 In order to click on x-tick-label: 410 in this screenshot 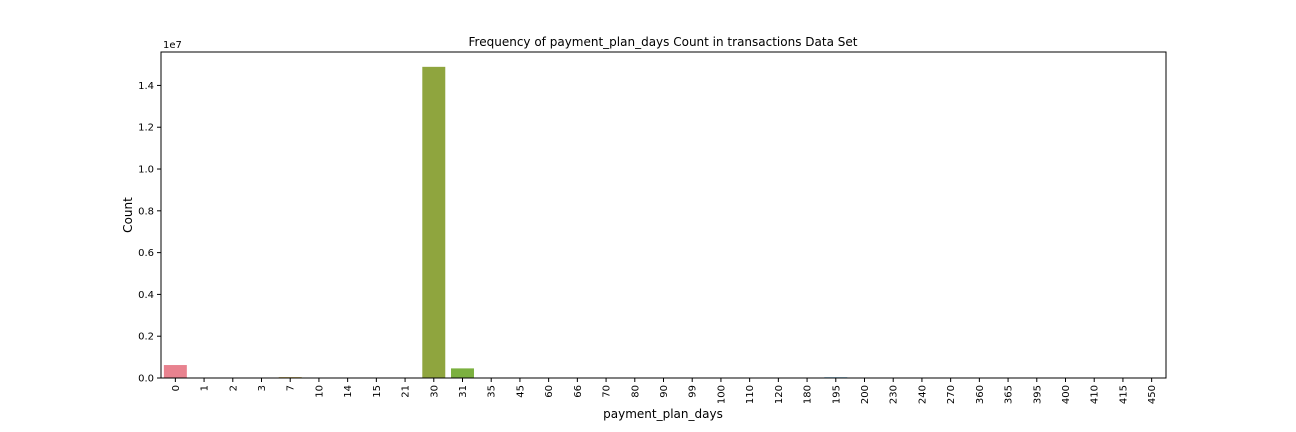, I will do `click(1095, 394)`.